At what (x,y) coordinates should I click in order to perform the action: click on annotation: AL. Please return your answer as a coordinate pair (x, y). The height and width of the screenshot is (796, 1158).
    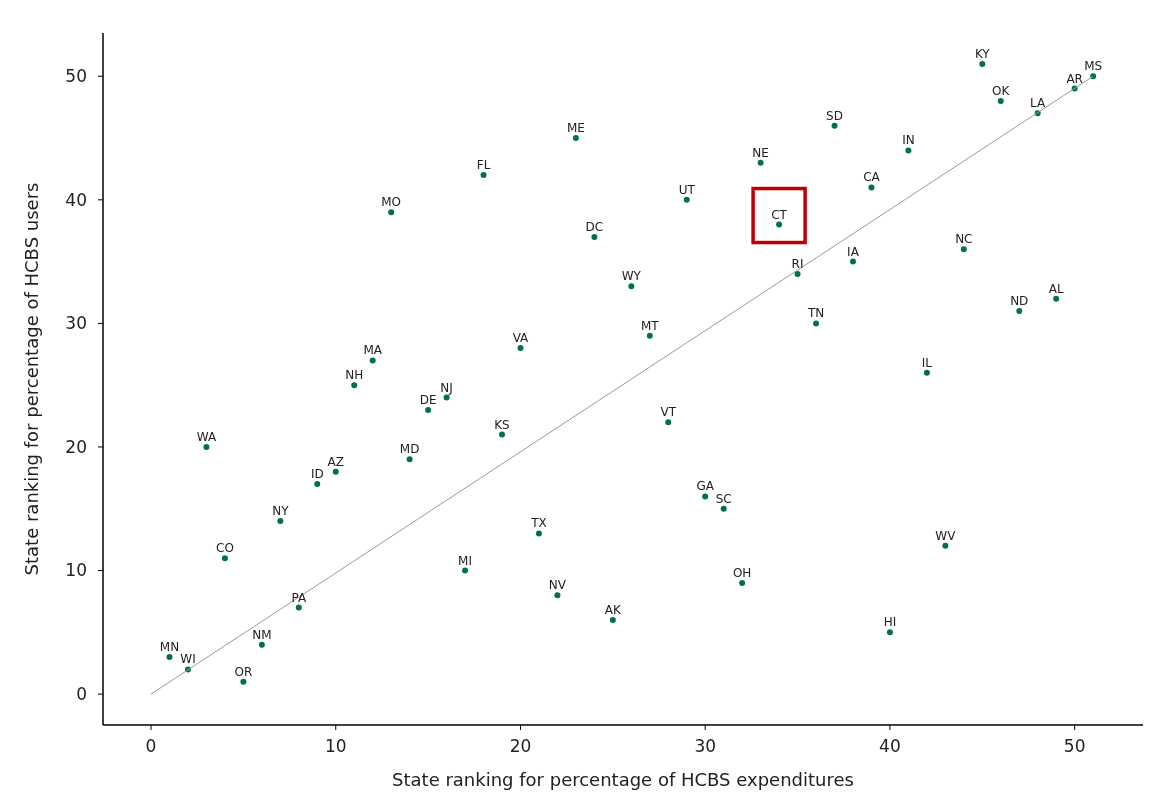
    Looking at the image, I should click on (1056, 288).